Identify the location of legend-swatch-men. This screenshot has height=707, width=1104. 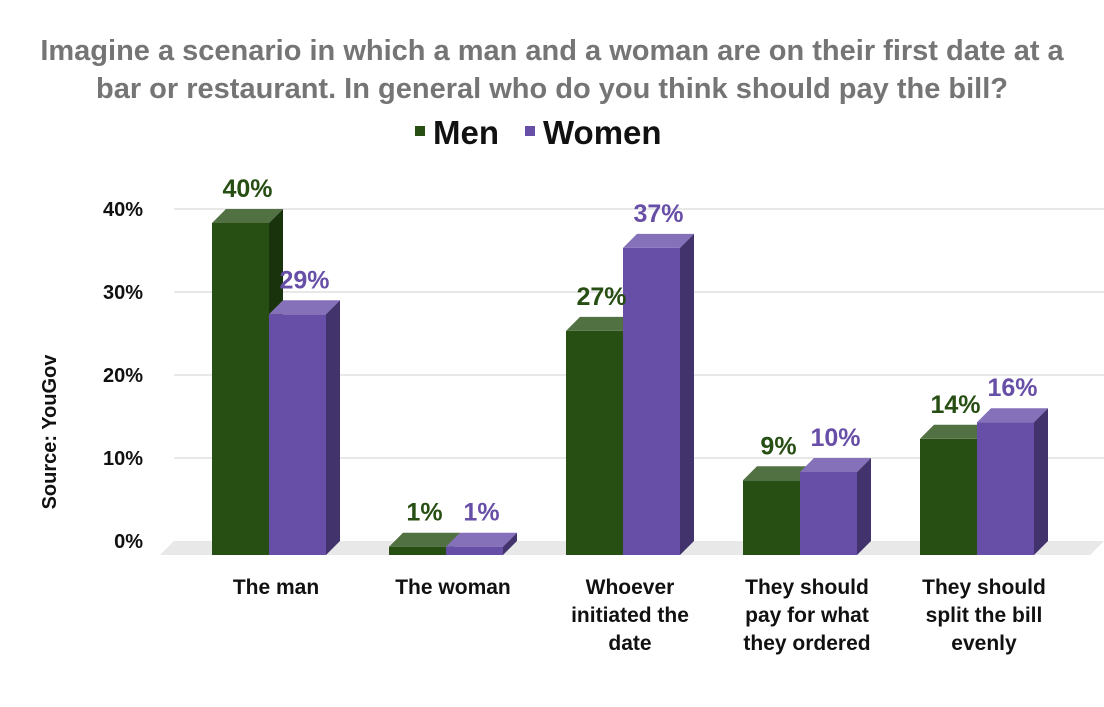
(420, 131).